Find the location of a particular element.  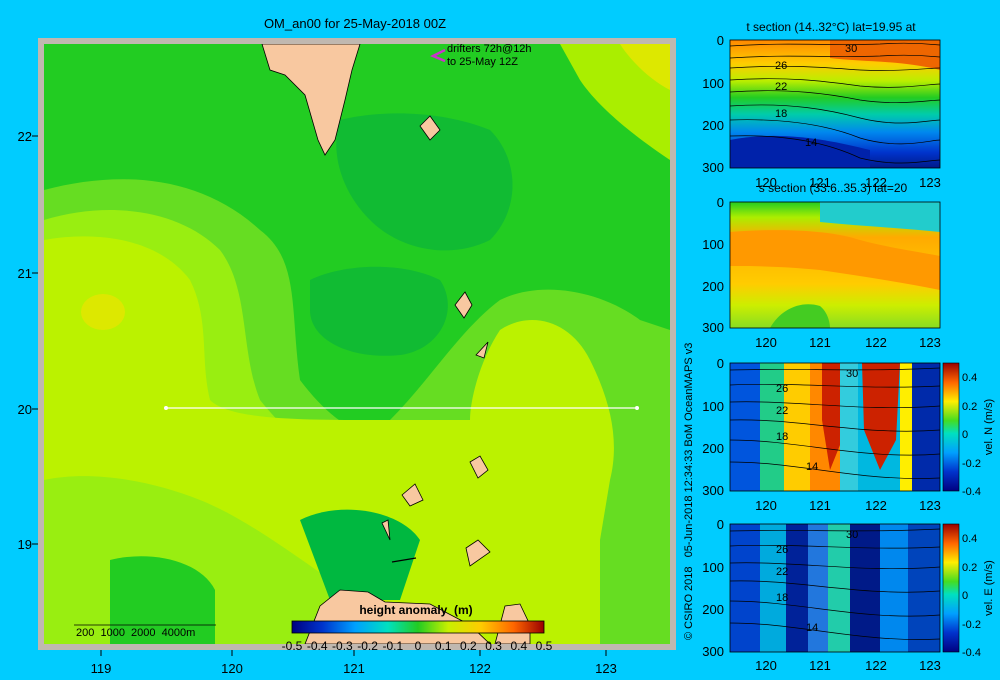

map-lon-tick-labels: 119 120 121 122 123 is located at coordinates (354, 668).